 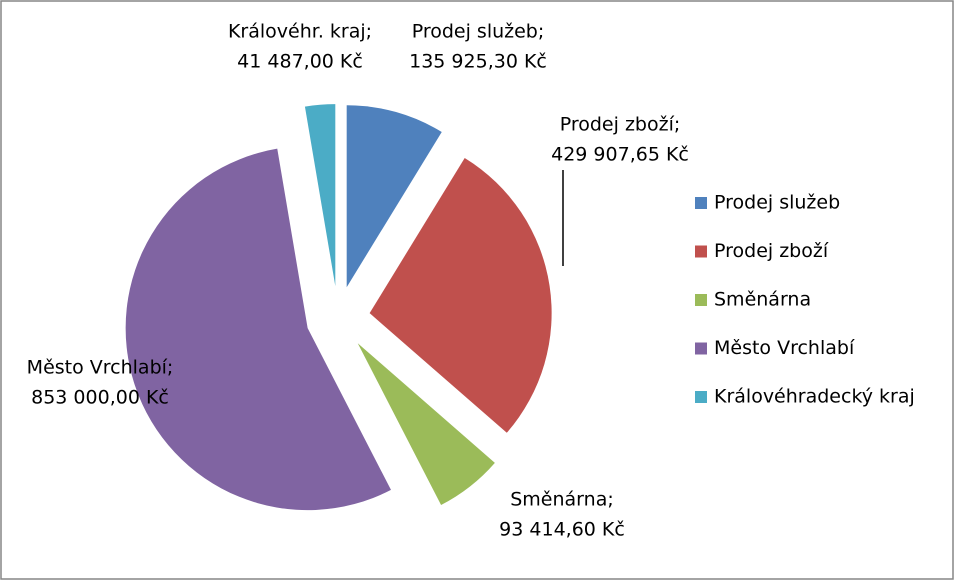 I want to click on data-label-name: Královéhr. kraj;, so click(x=300, y=32).